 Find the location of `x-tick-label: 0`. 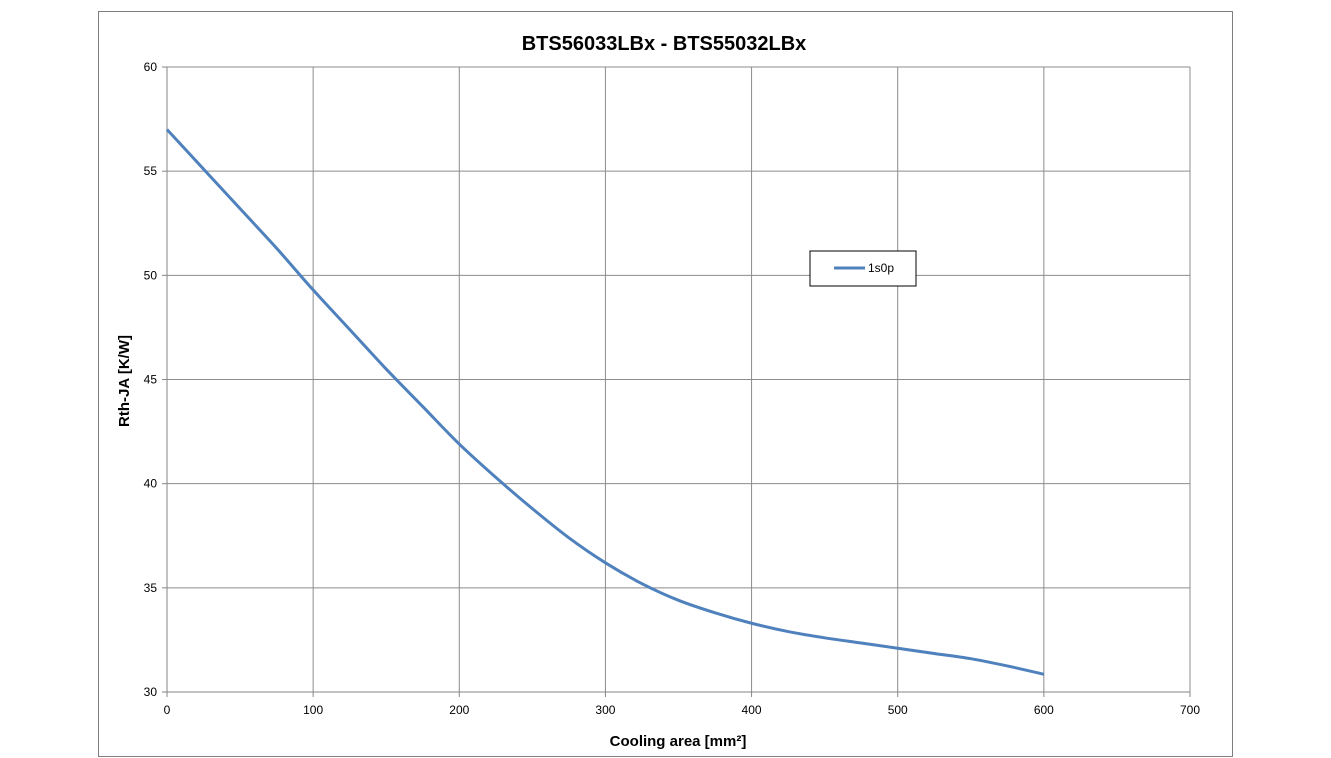

x-tick-label: 0 is located at coordinates (167, 710).